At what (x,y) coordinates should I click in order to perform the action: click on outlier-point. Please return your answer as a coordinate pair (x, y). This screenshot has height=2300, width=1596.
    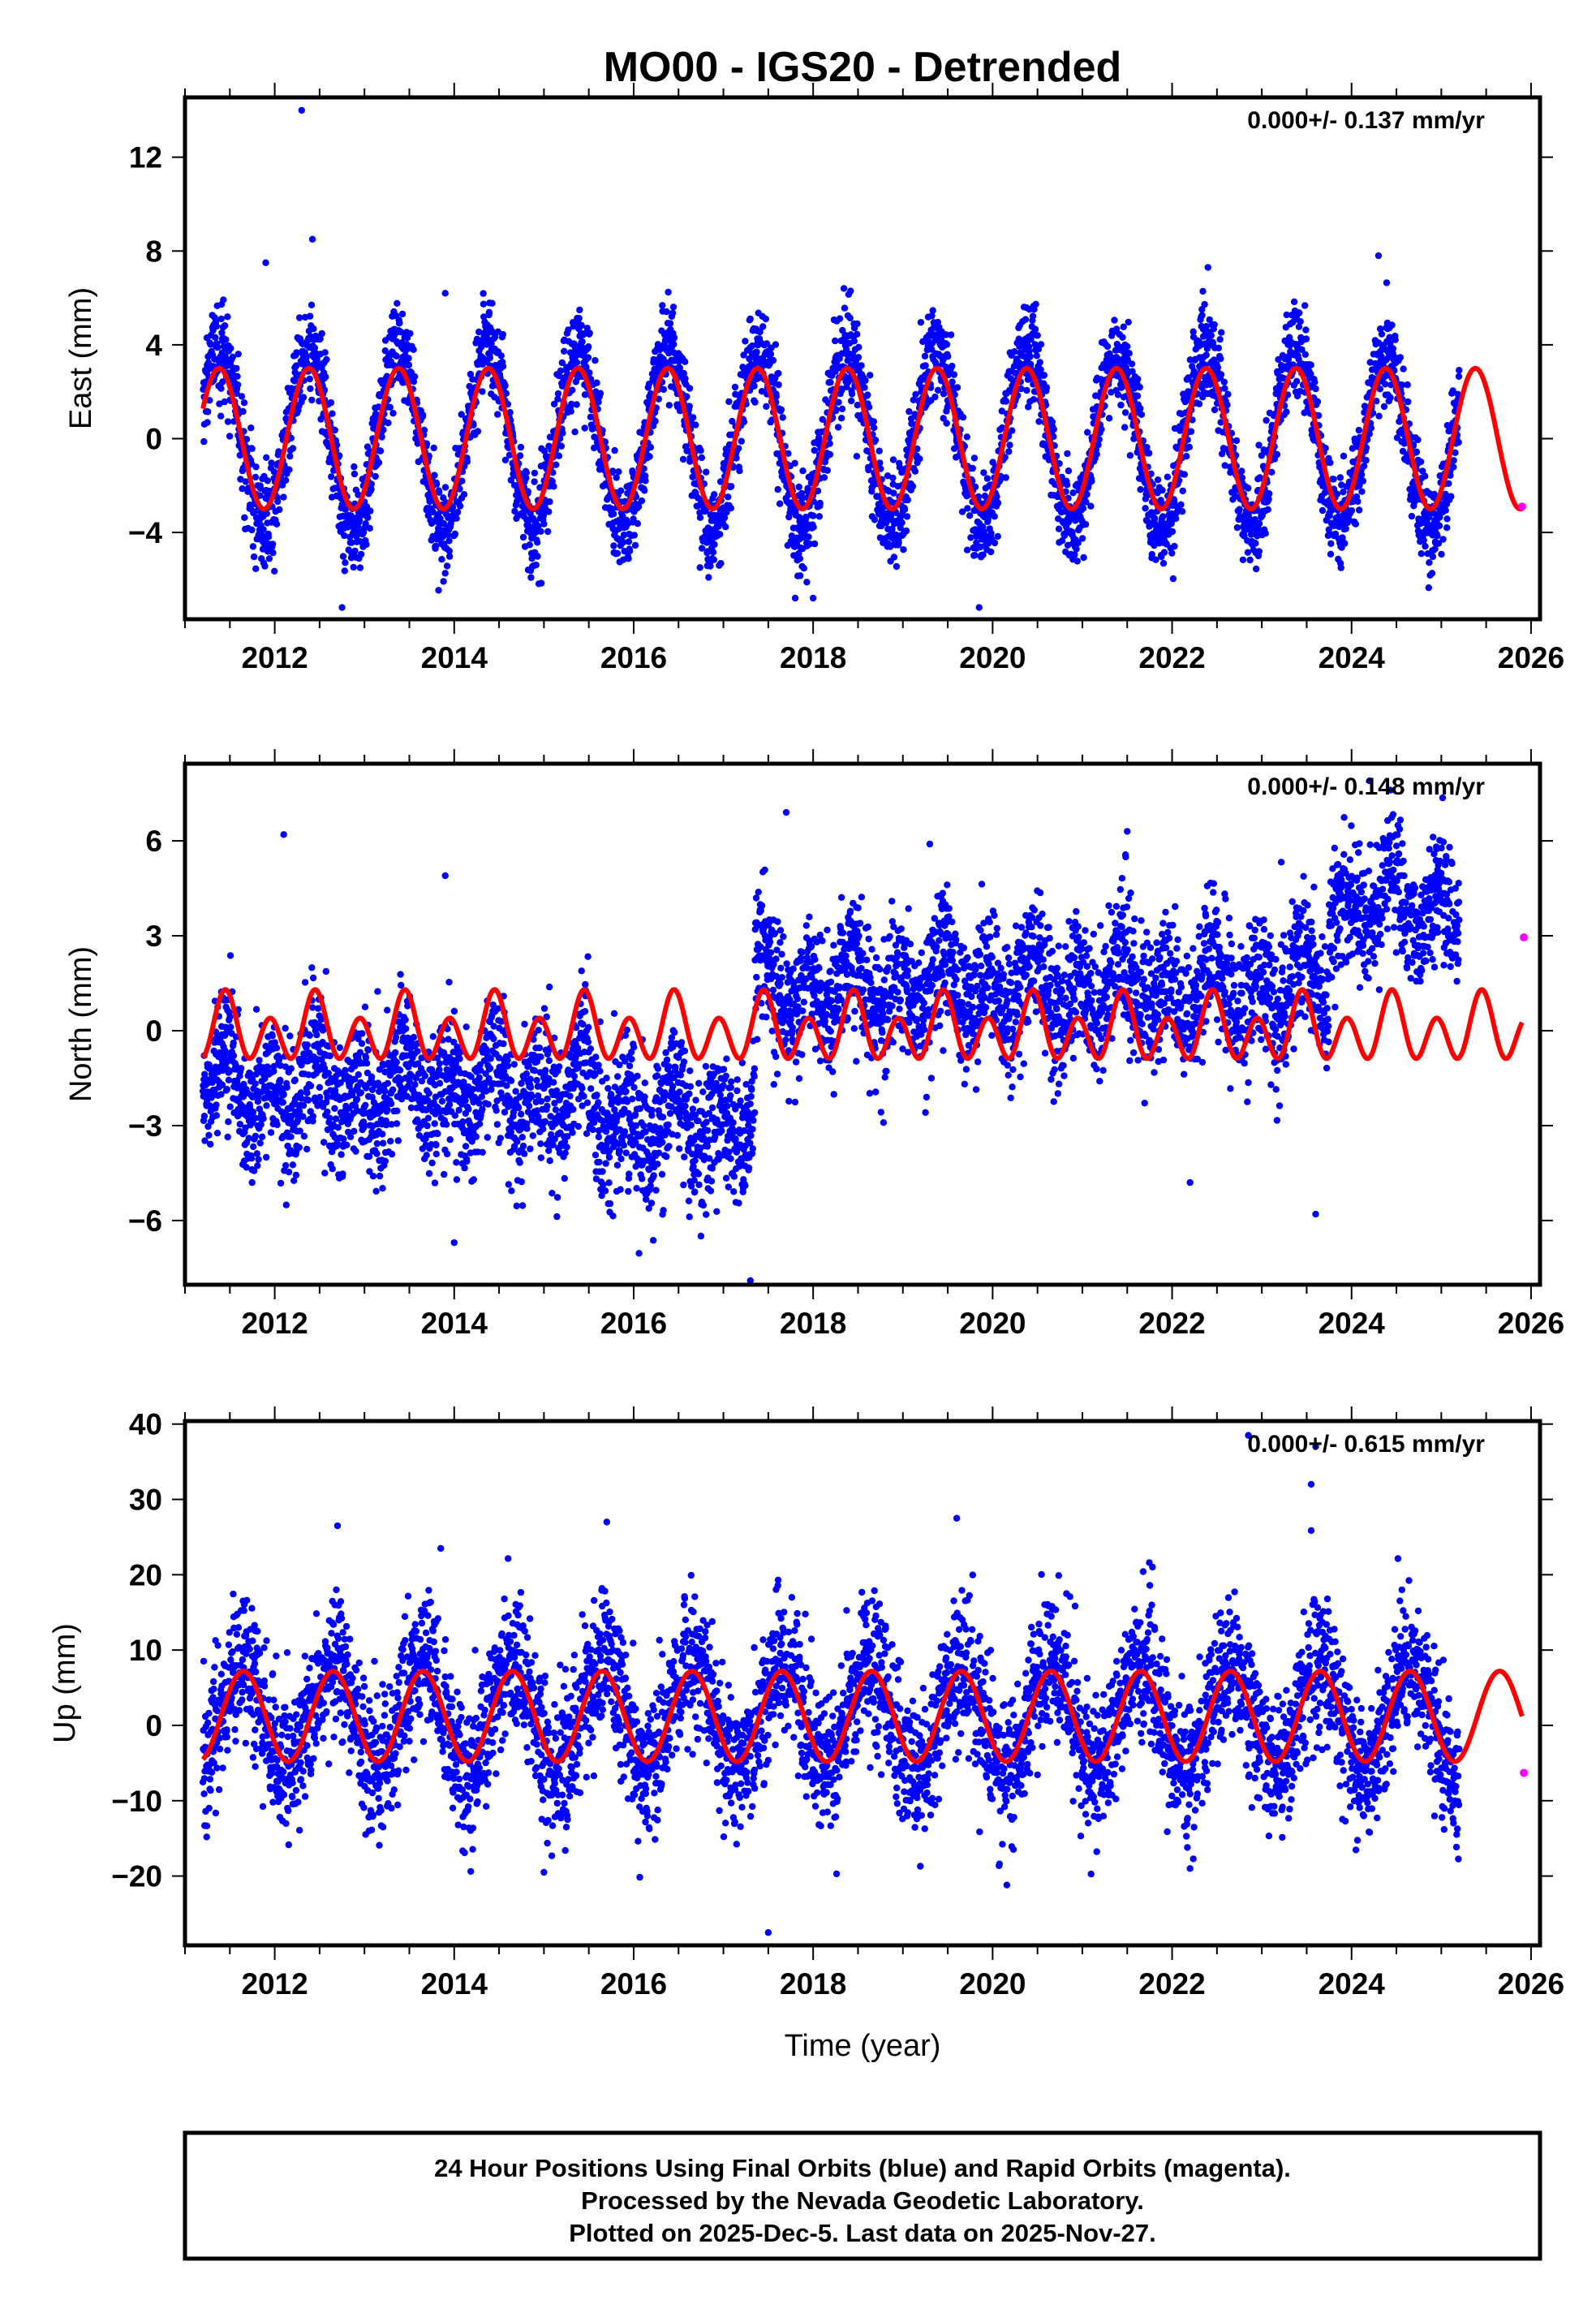
    Looking at the image, I should click on (342, 608).